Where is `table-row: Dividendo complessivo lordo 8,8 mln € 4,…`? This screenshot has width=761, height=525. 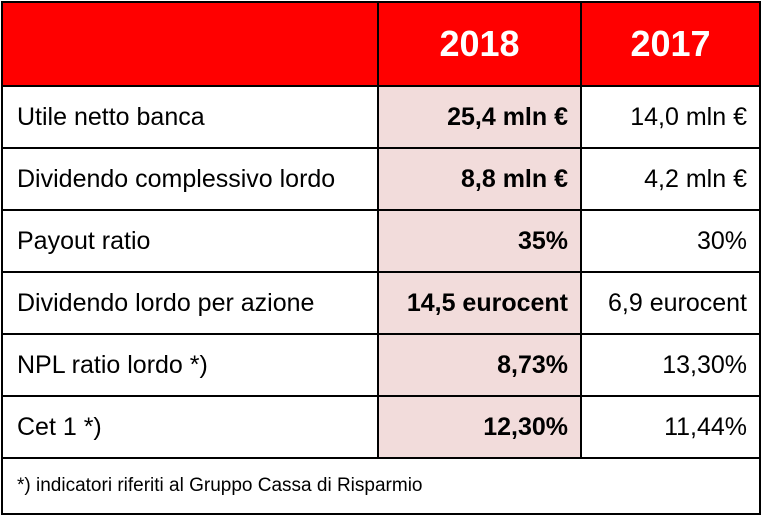 table-row: Dividendo complessivo lordo 8,8 mln € 4,… is located at coordinates (381, 179).